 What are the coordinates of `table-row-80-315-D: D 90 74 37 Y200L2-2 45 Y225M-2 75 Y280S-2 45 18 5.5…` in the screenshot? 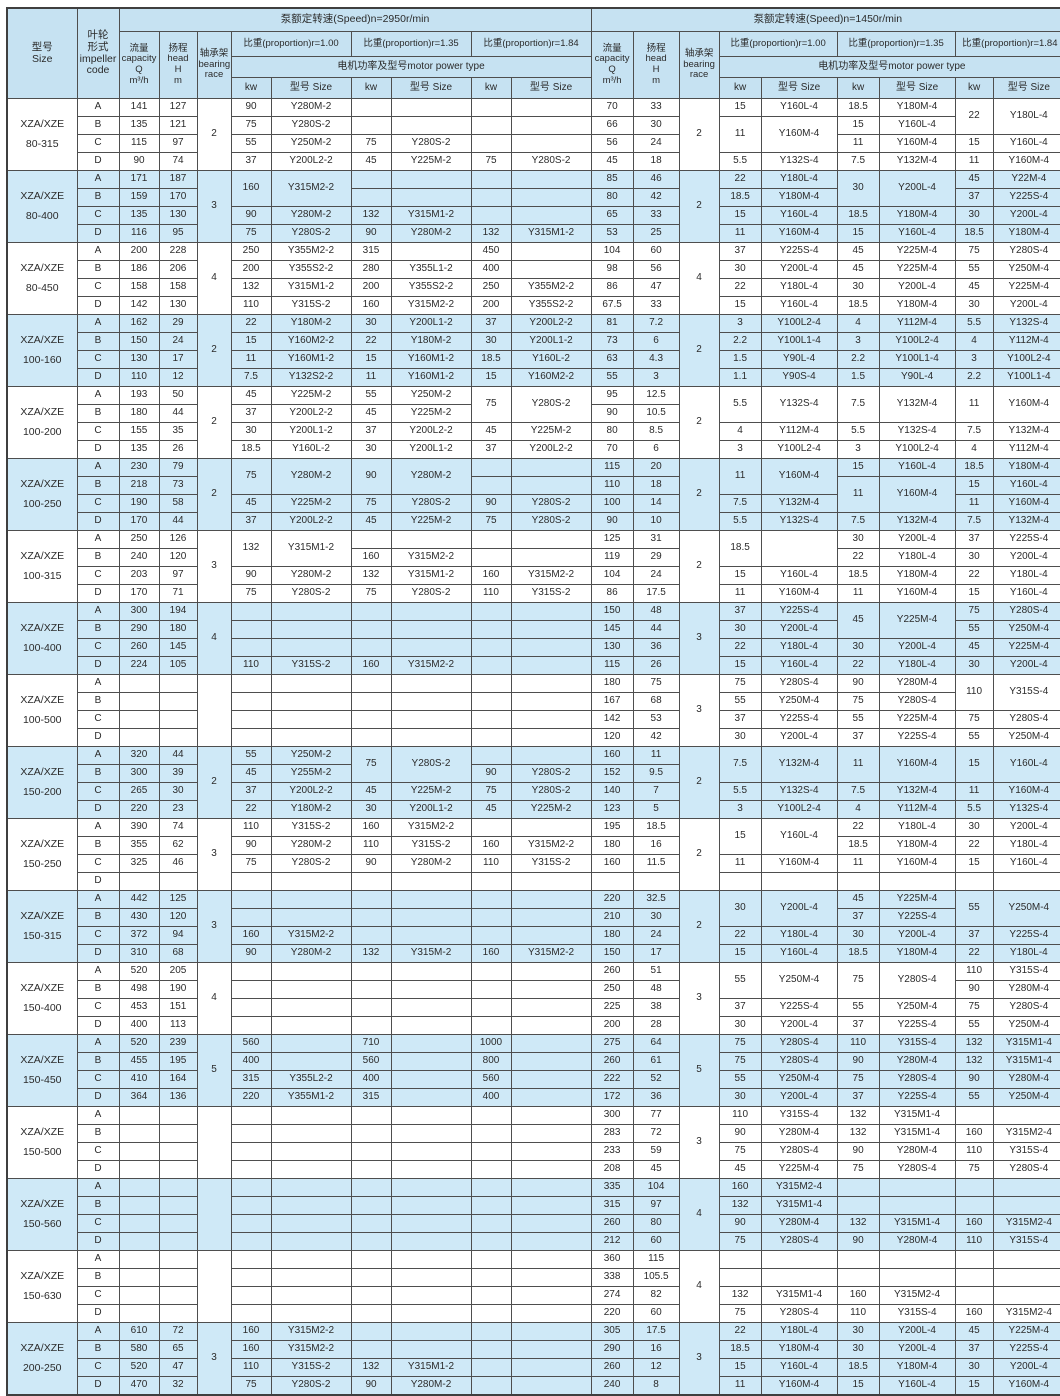 It's located at (533, 161).